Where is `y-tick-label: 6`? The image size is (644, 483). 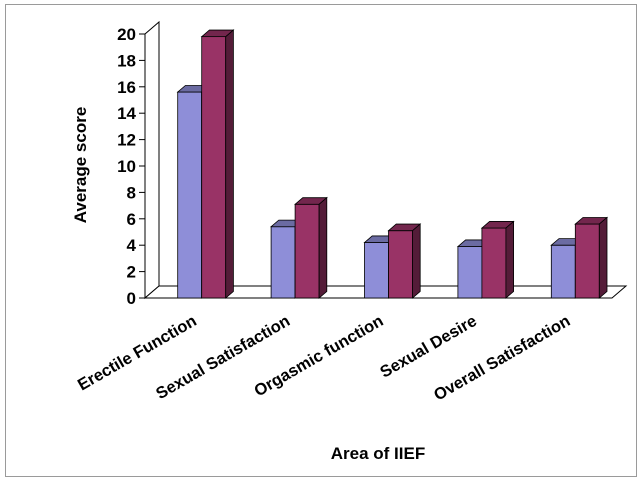
y-tick-label: 6 is located at coordinates (131, 219).